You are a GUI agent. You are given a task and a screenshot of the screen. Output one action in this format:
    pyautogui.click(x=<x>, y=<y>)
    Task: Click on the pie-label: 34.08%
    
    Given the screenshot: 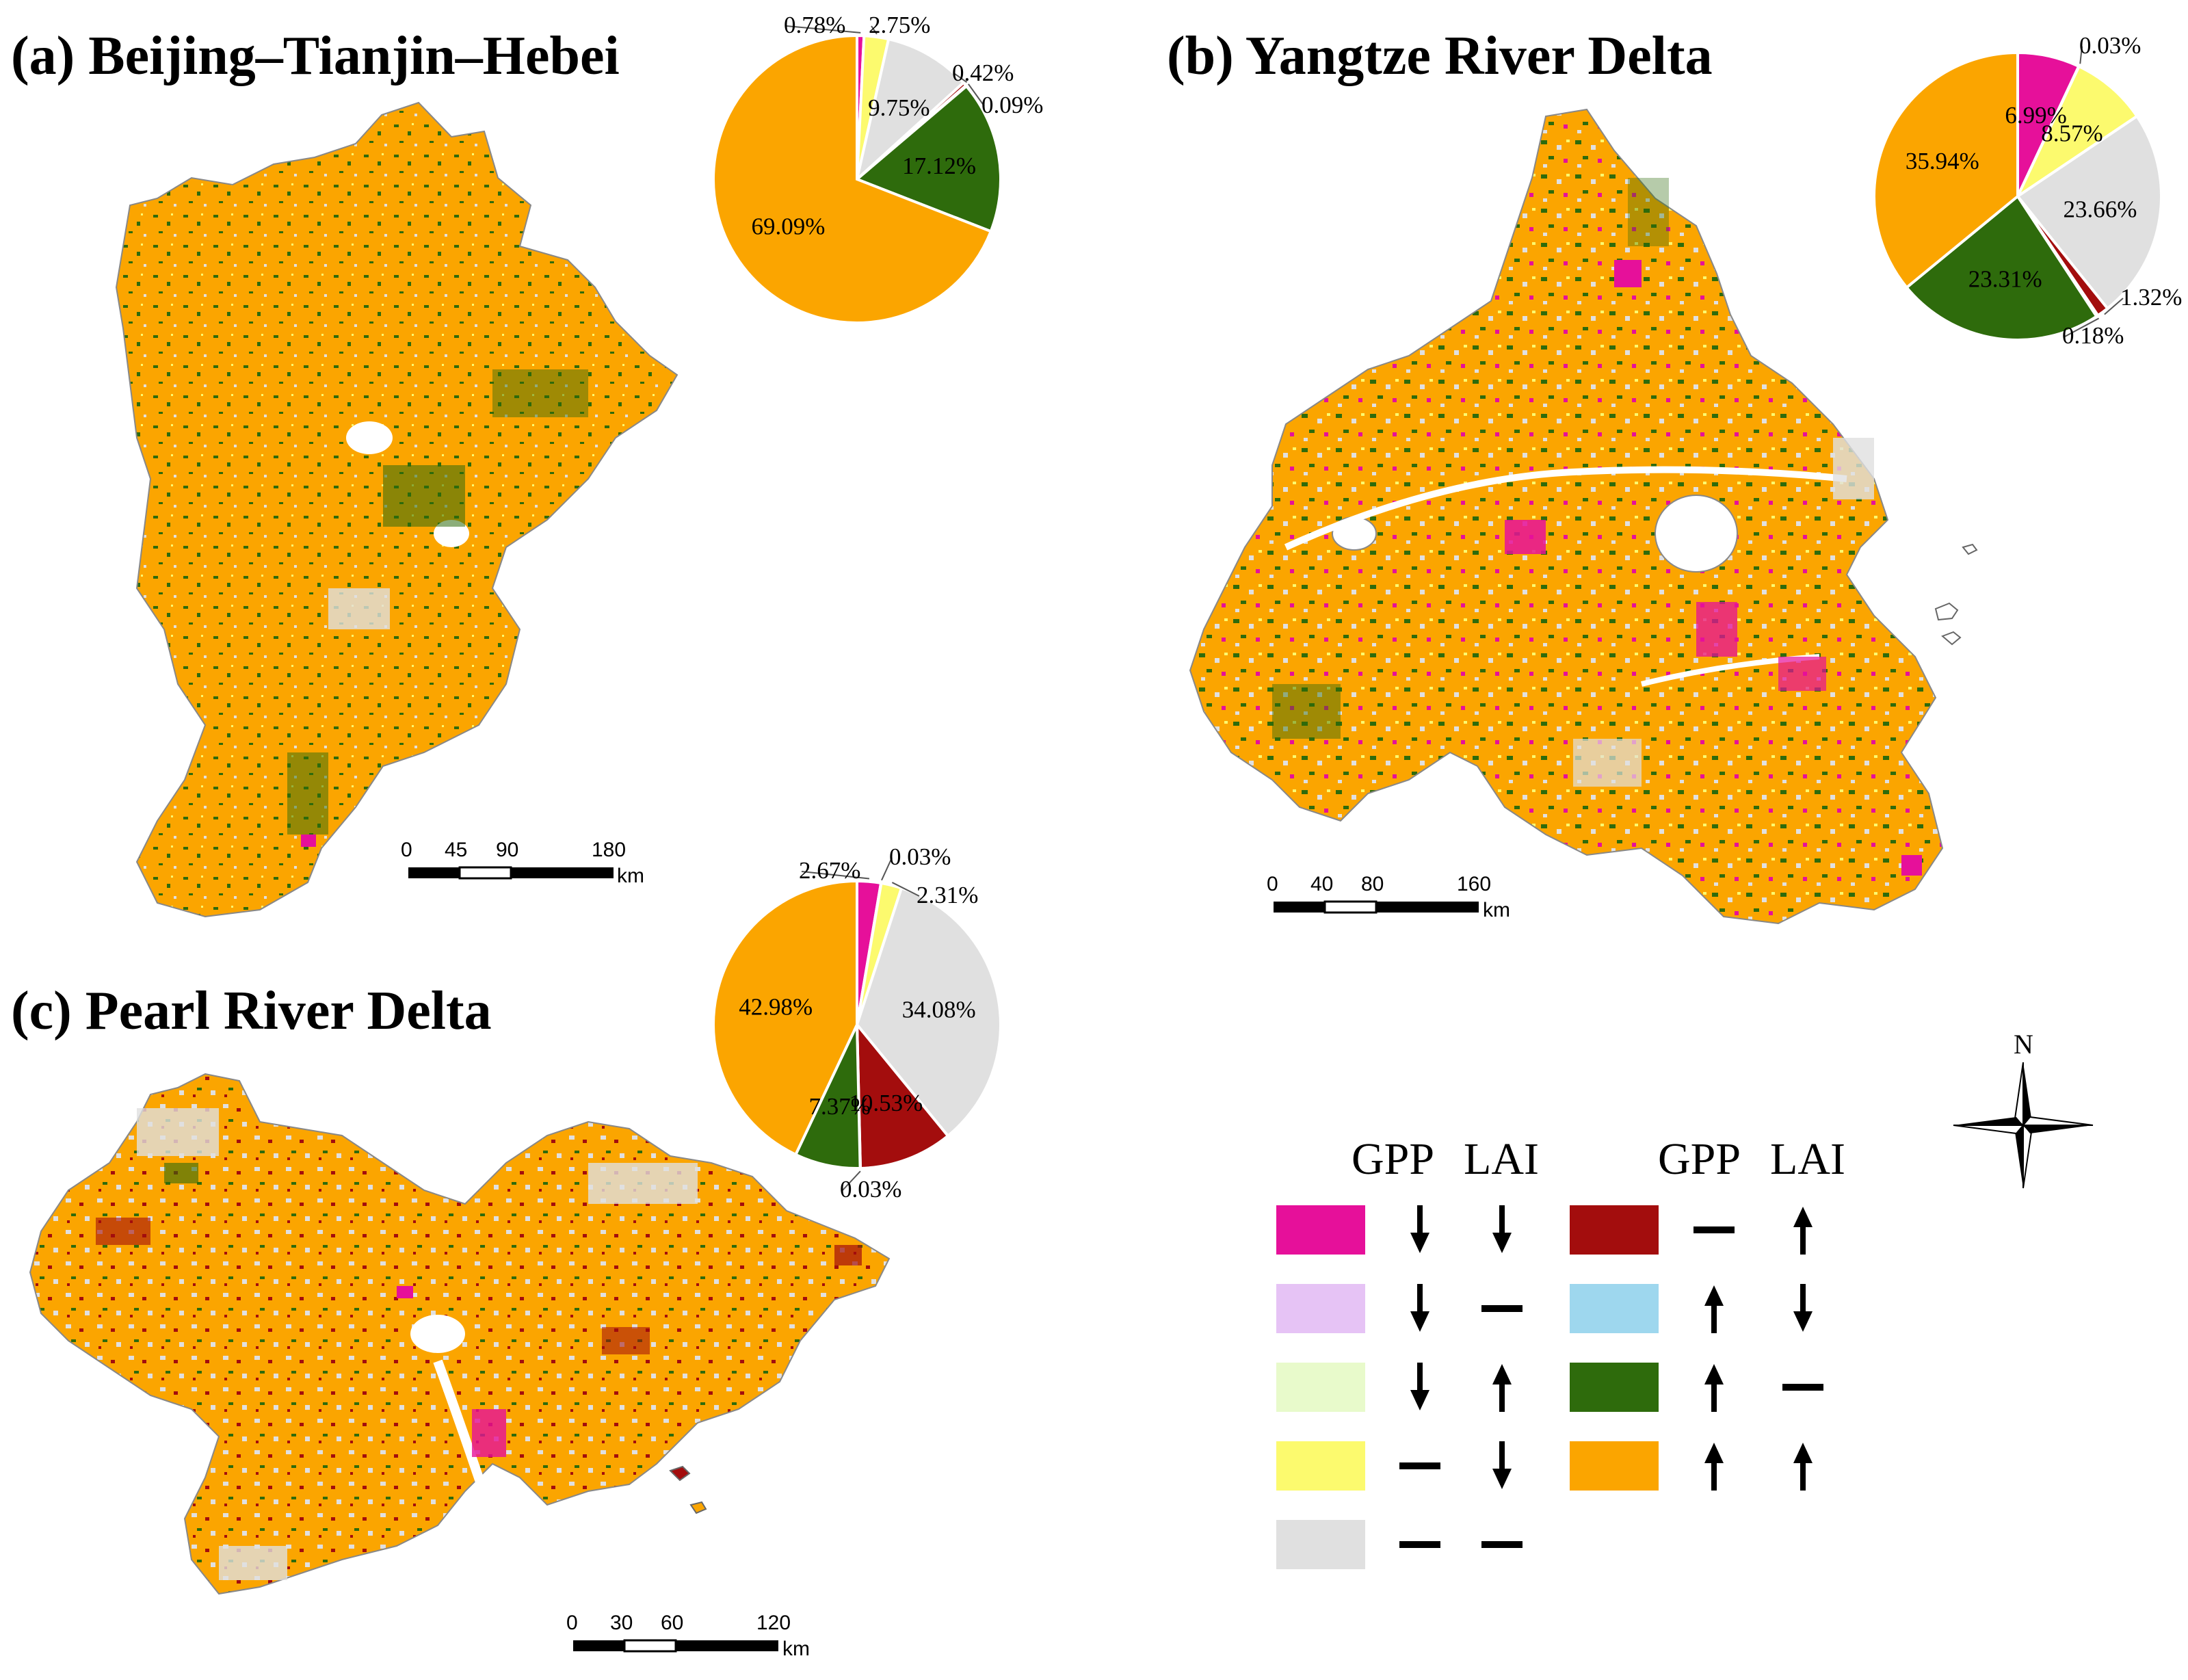 What is the action you would take?
    pyautogui.click(x=939, y=1010)
    